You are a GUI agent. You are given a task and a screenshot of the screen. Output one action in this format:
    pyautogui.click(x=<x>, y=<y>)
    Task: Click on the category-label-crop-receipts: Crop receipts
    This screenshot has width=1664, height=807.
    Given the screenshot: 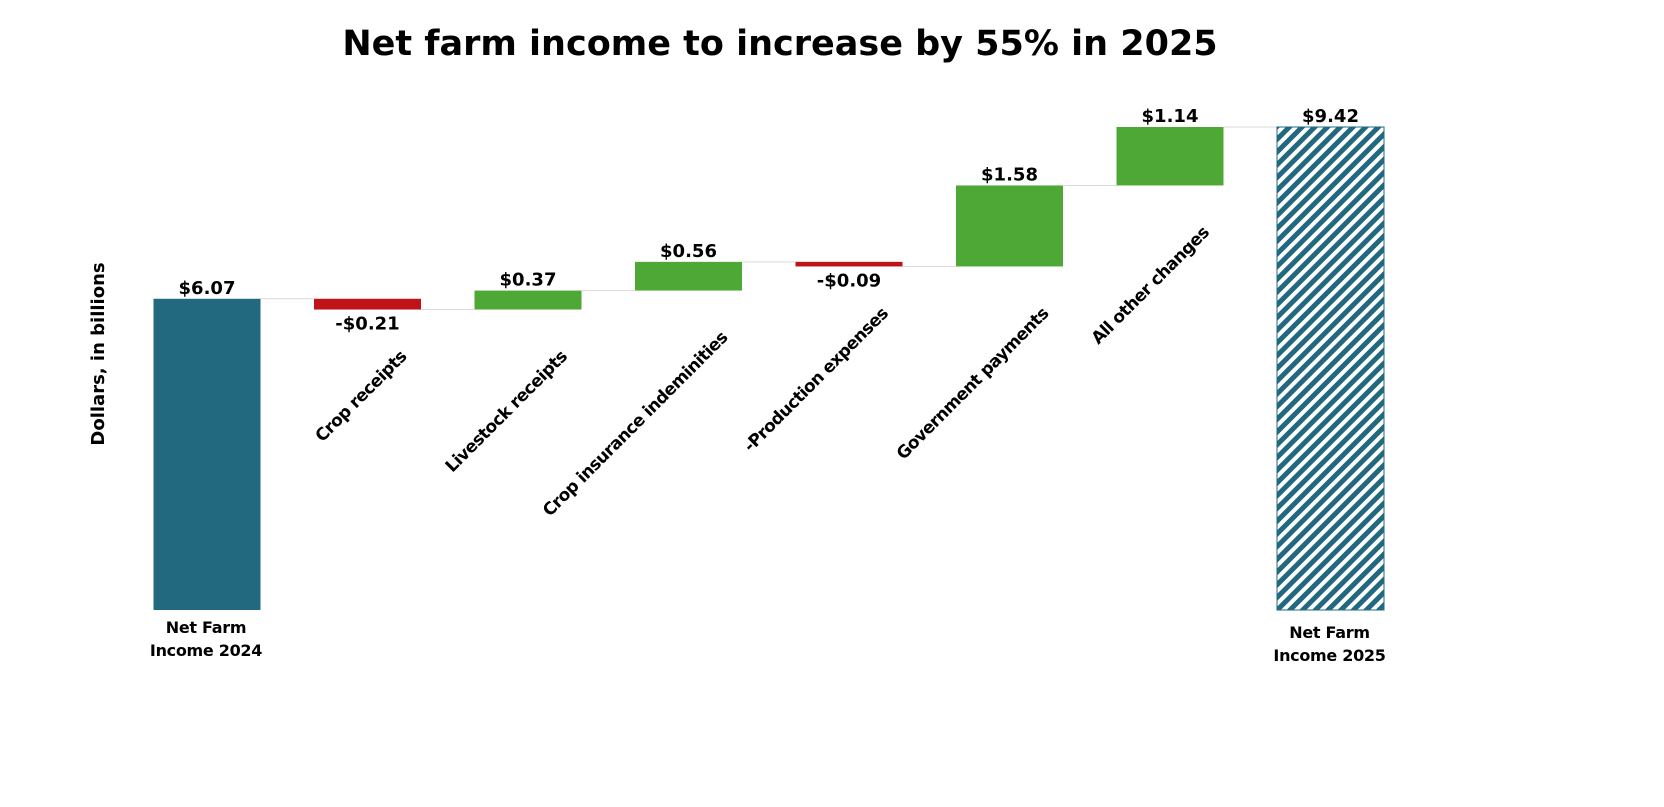 What is the action you would take?
    pyautogui.click(x=362, y=397)
    